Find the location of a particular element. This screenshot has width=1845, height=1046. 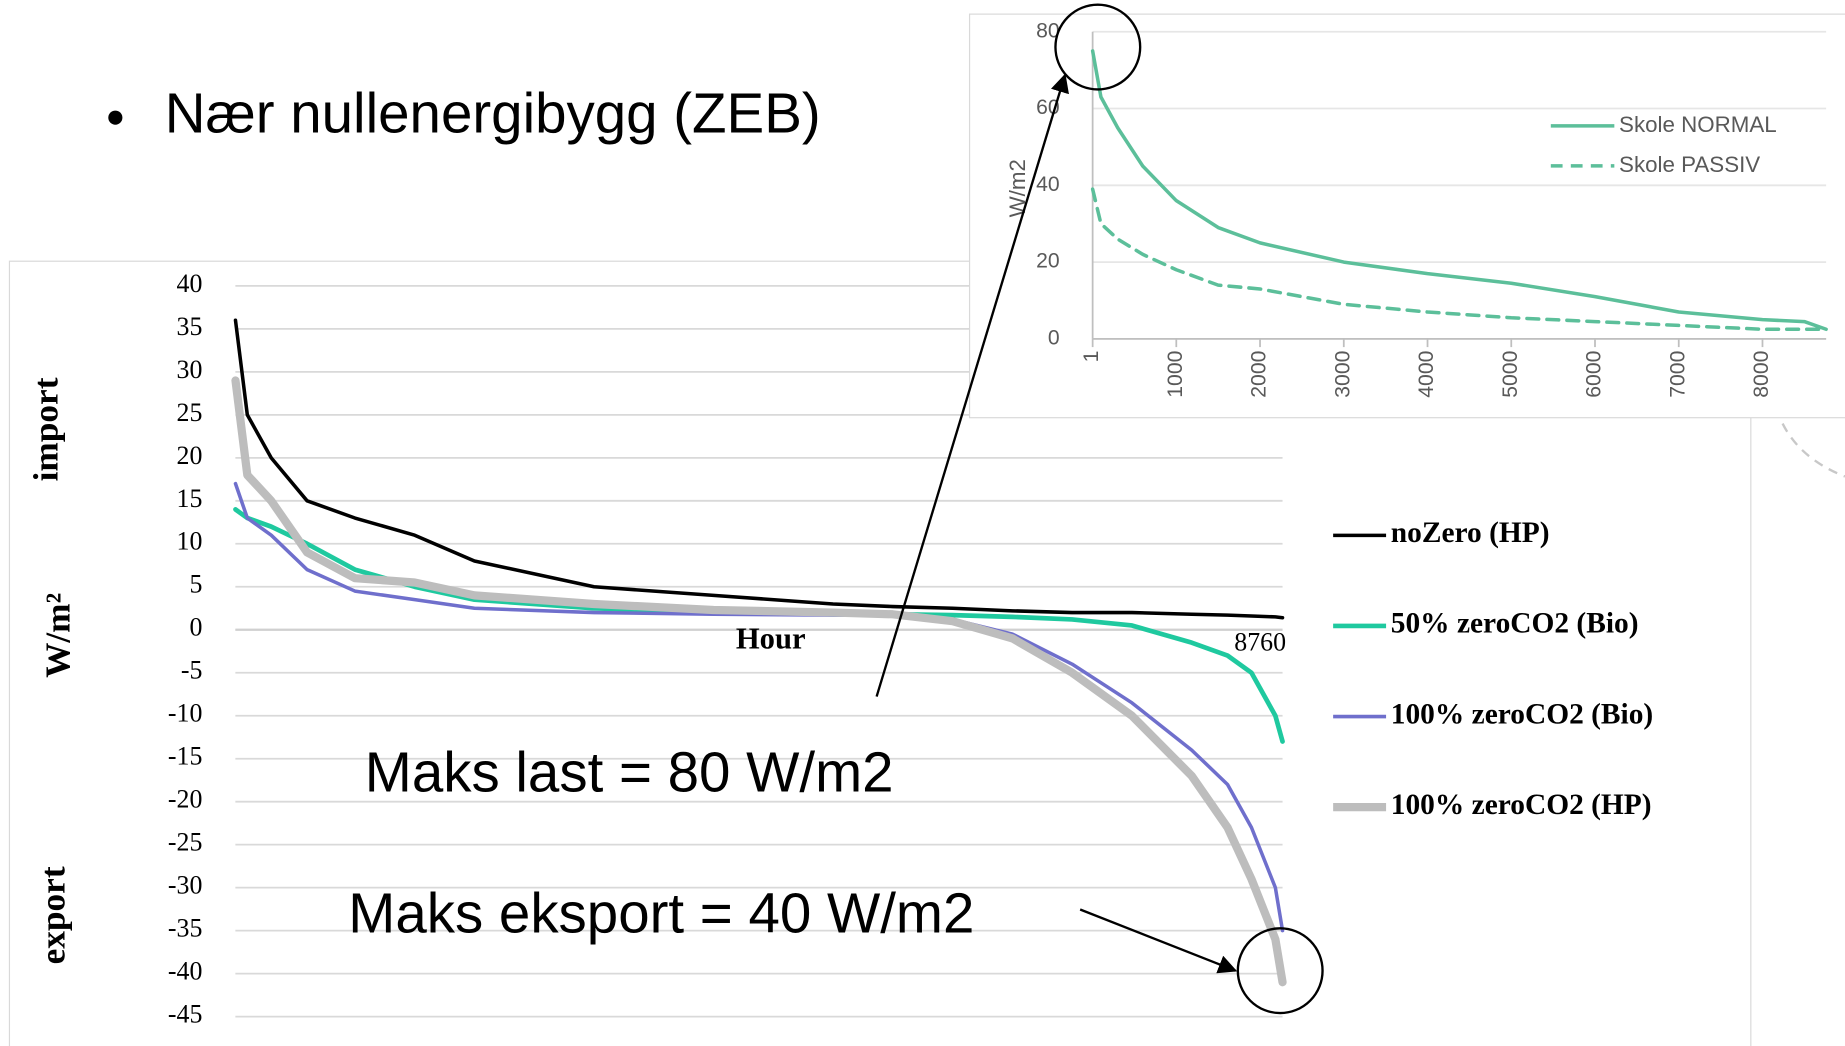

x-axis-title: Hour is located at coordinates (771, 638).